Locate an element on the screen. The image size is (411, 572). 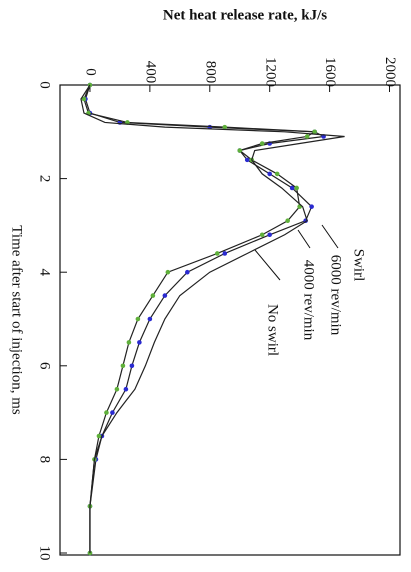
y-tick-label: 0 is located at coordinates (91, 72).